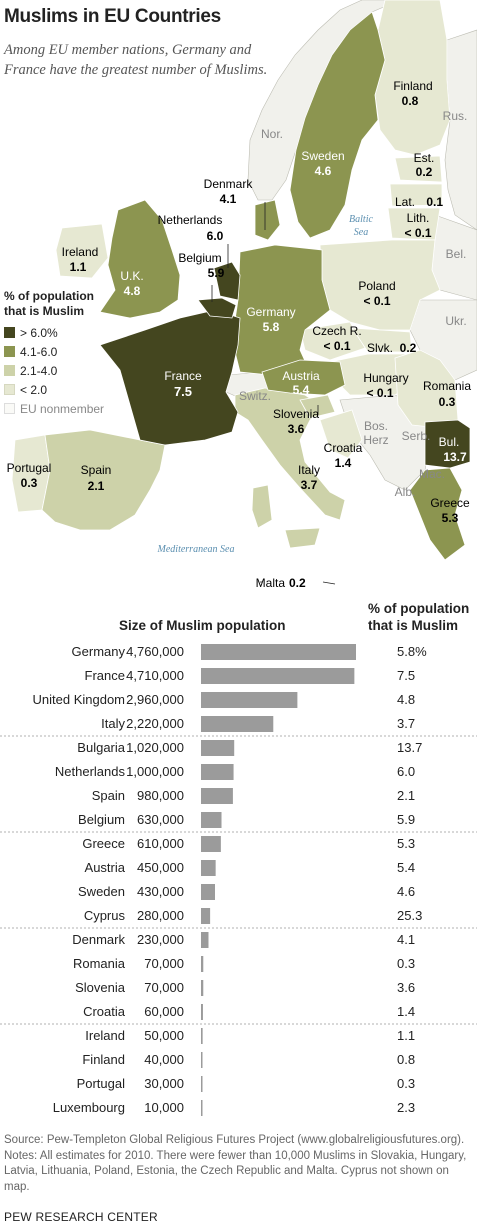 The image size is (477, 1229). I want to click on map-label-slovenia: Slovenia, so click(296, 414).